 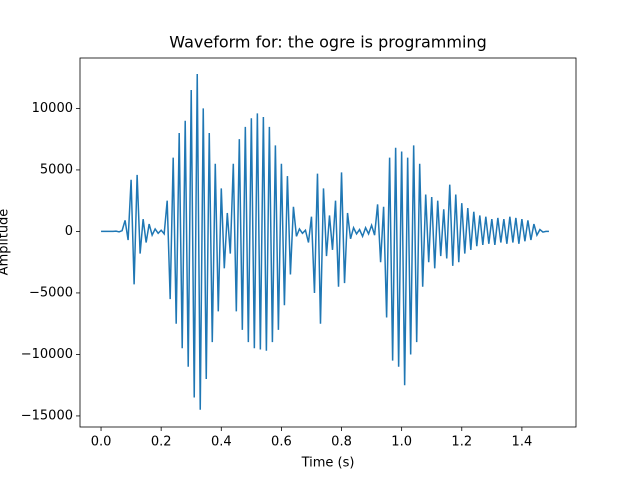 I want to click on x-tick-label: 0.4, so click(x=221, y=442).